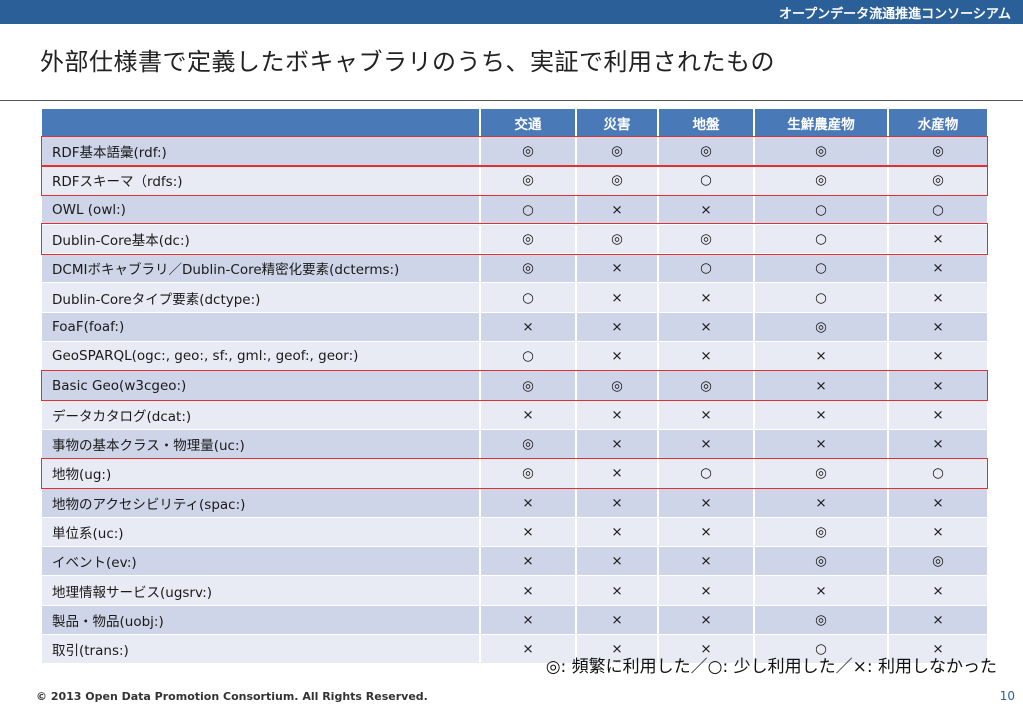 The height and width of the screenshot is (708, 1023). What do you see at coordinates (261, 415) in the screenshot?
I see `vocabulary-name: データカタログ(dcat:)` at bounding box center [261, 415].